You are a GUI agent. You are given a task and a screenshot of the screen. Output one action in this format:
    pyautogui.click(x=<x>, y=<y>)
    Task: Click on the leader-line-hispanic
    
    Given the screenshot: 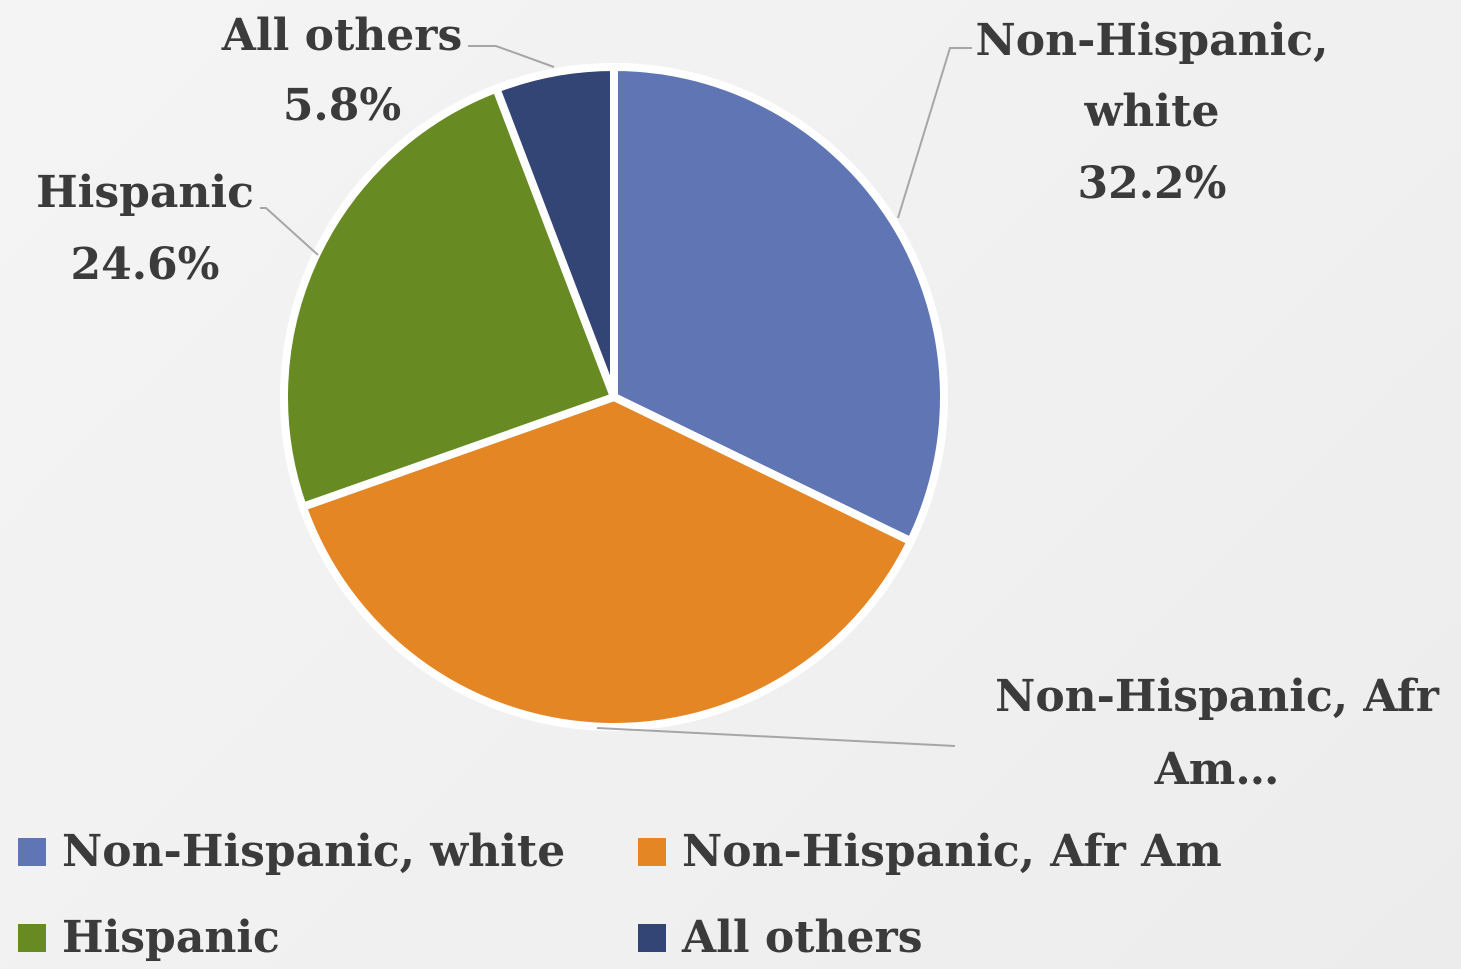 What is the action you would take?
    pyautogui.click(x=289, y=231)
    